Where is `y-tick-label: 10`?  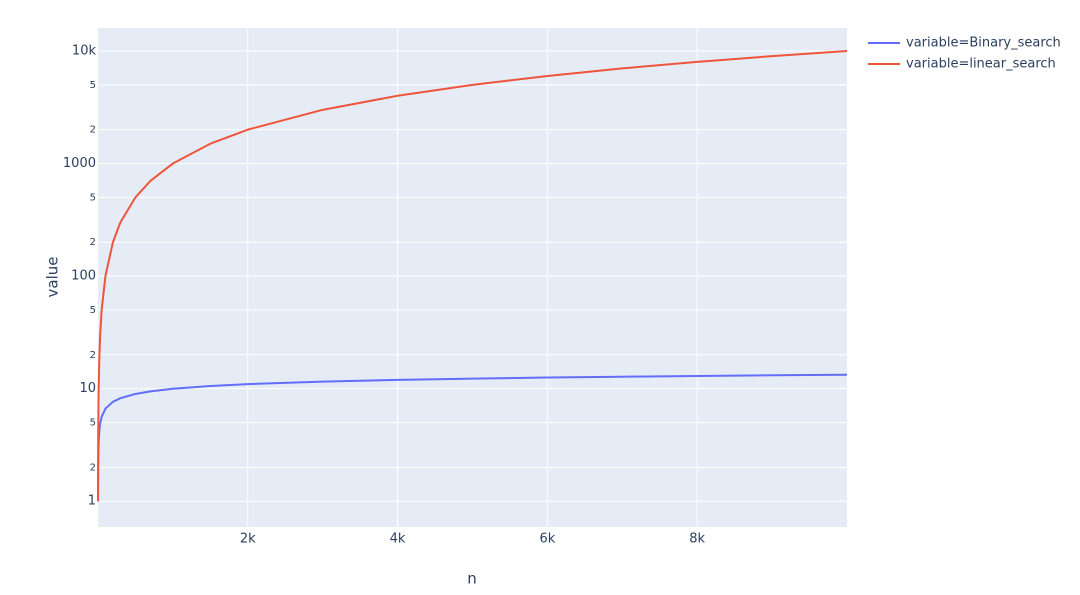 y-tick-label: 10 is located at coordinates (87, 388).